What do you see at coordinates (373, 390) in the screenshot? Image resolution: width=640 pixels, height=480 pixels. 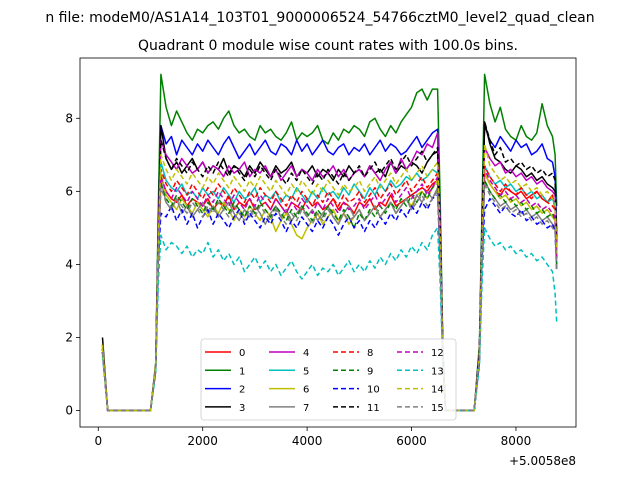 I see `legend-label-10: 10` at bounding box center [373, 390].